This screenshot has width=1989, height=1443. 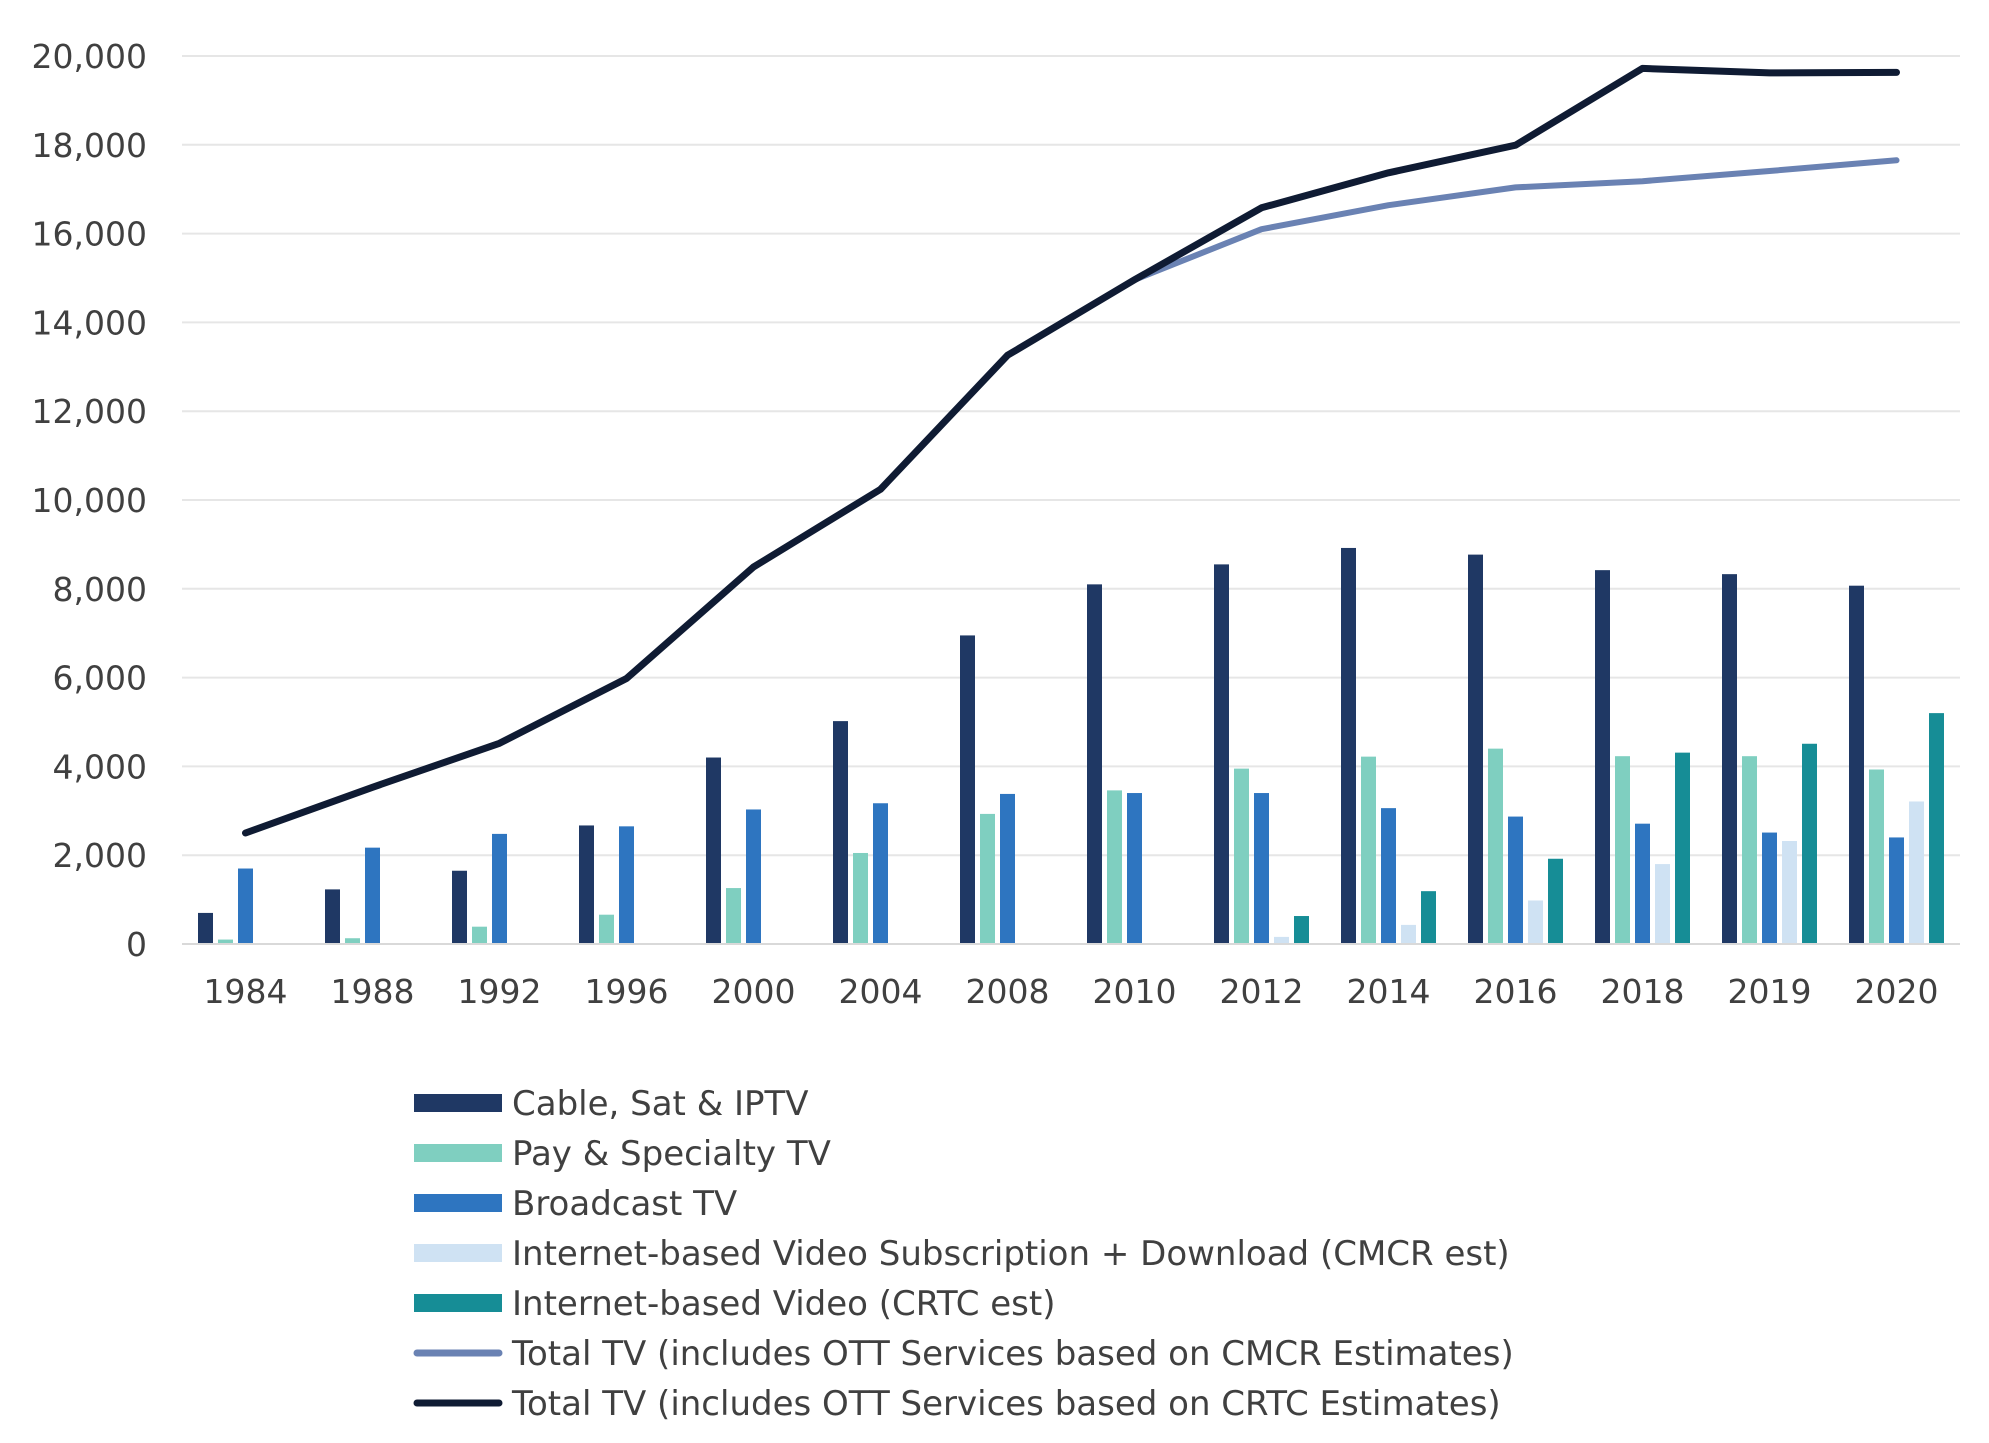 I want to click on bar-series-2-1984, so click(x=245, y=906).